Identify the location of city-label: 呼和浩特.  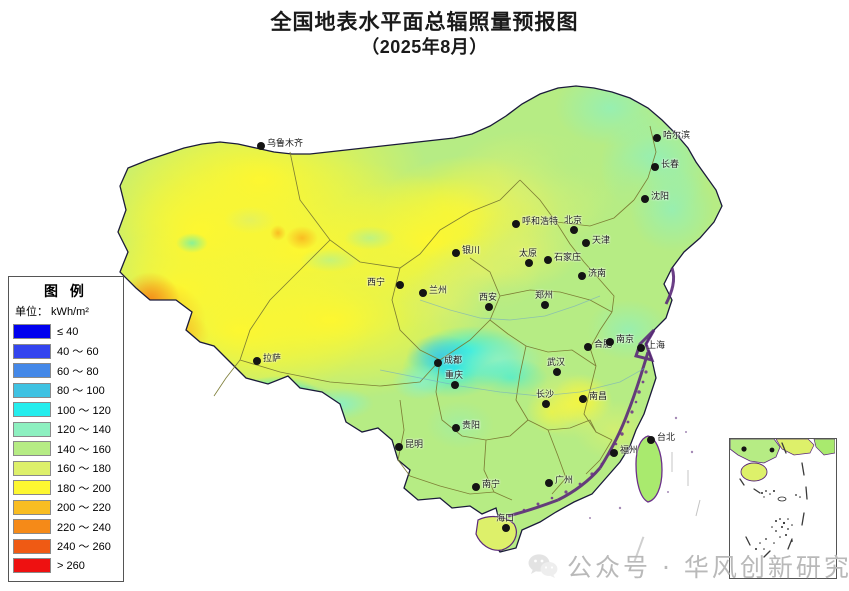
(540, 222).